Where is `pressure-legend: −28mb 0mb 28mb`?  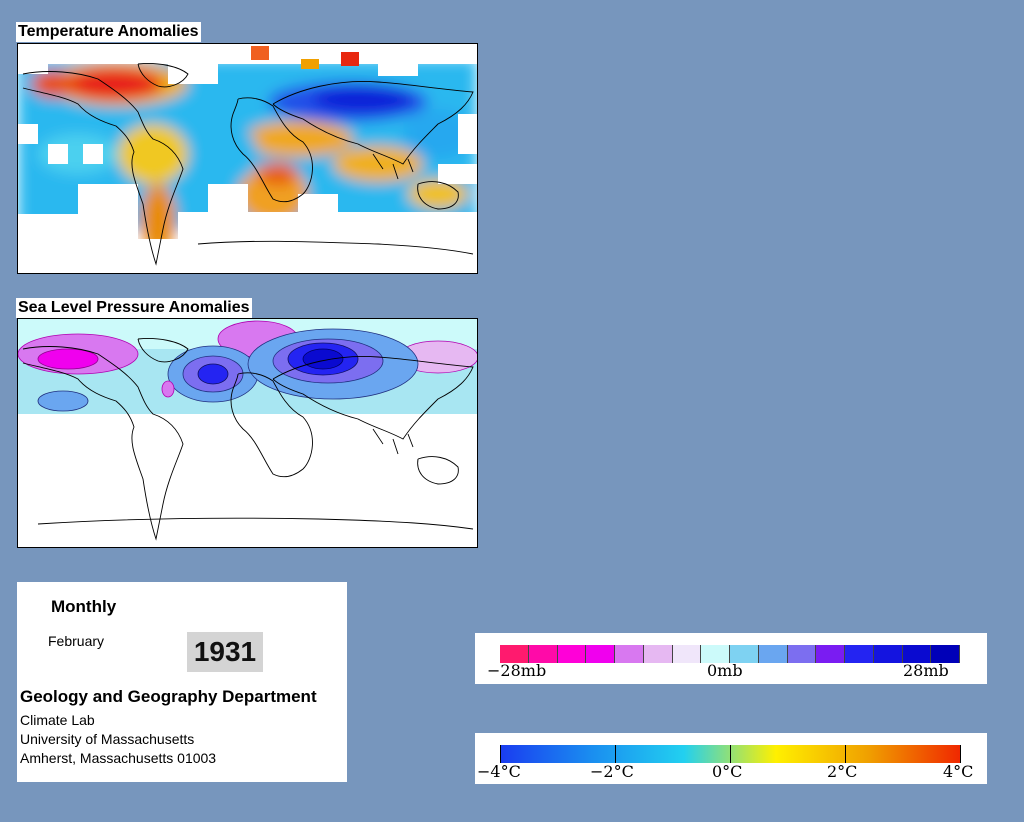 pressure-legend: −28mb 0mb 28mb is located at coordinates (731, 658).